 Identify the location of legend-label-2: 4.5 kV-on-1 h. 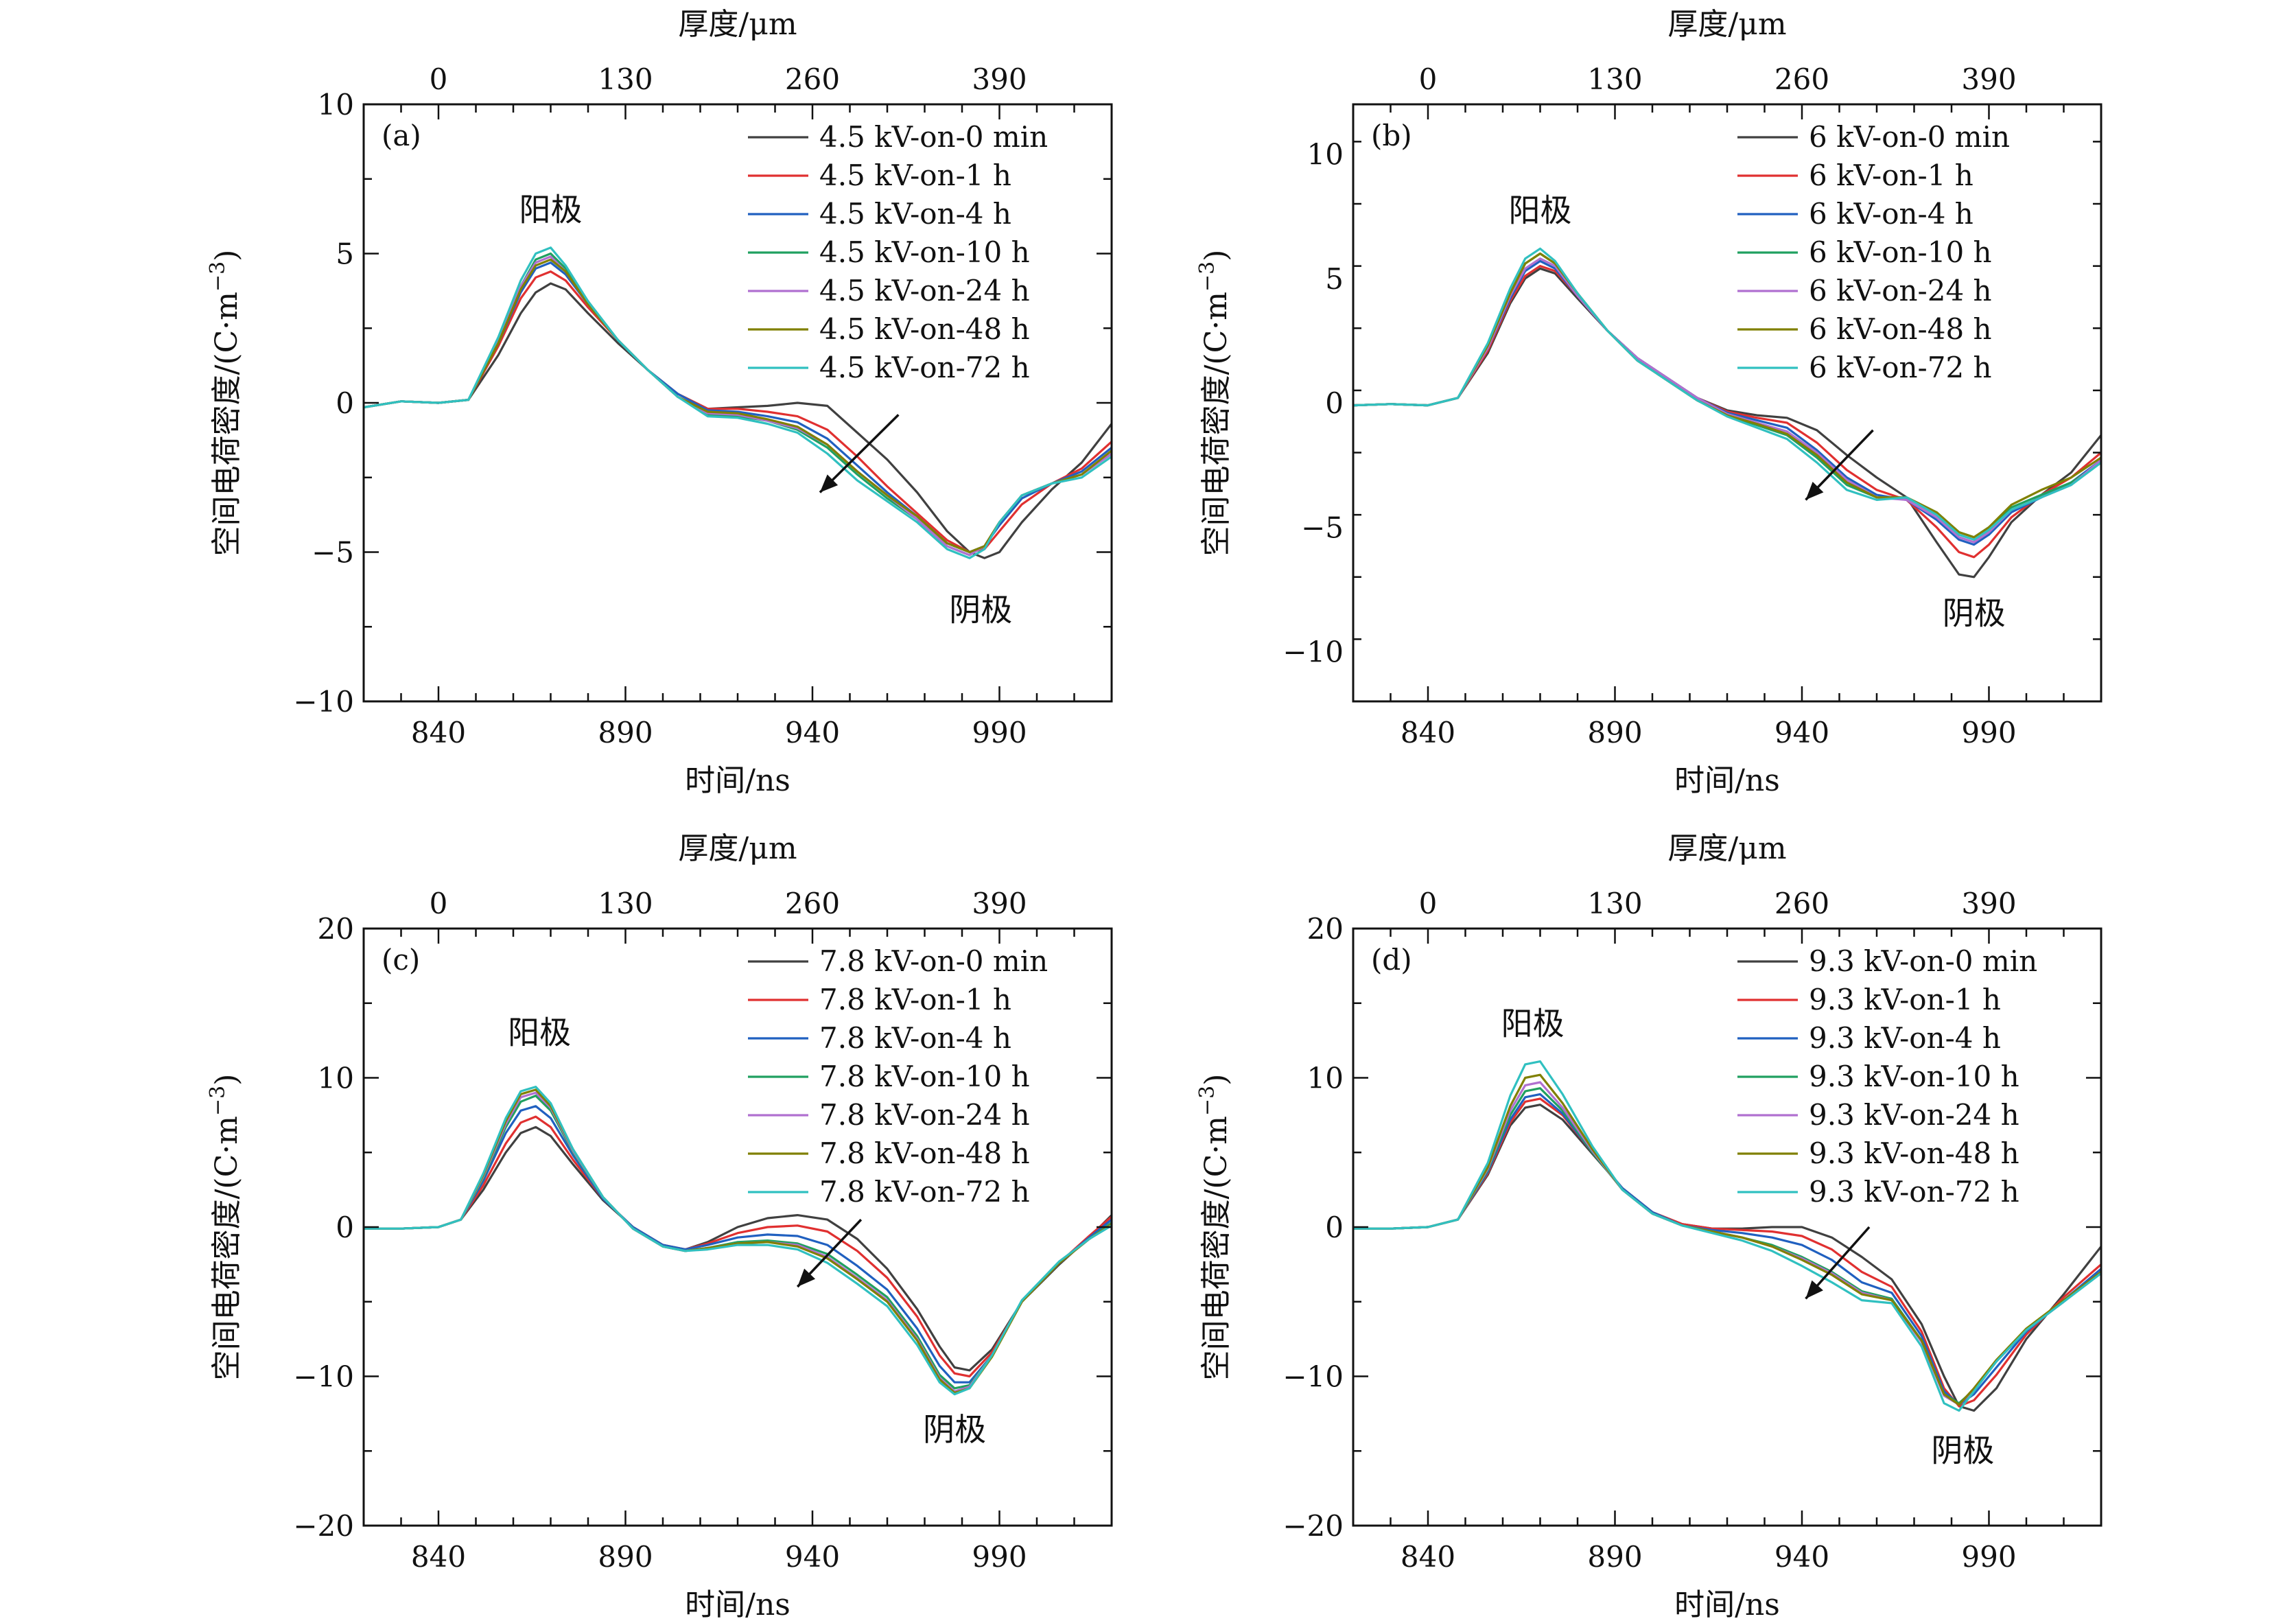
(915, 175).